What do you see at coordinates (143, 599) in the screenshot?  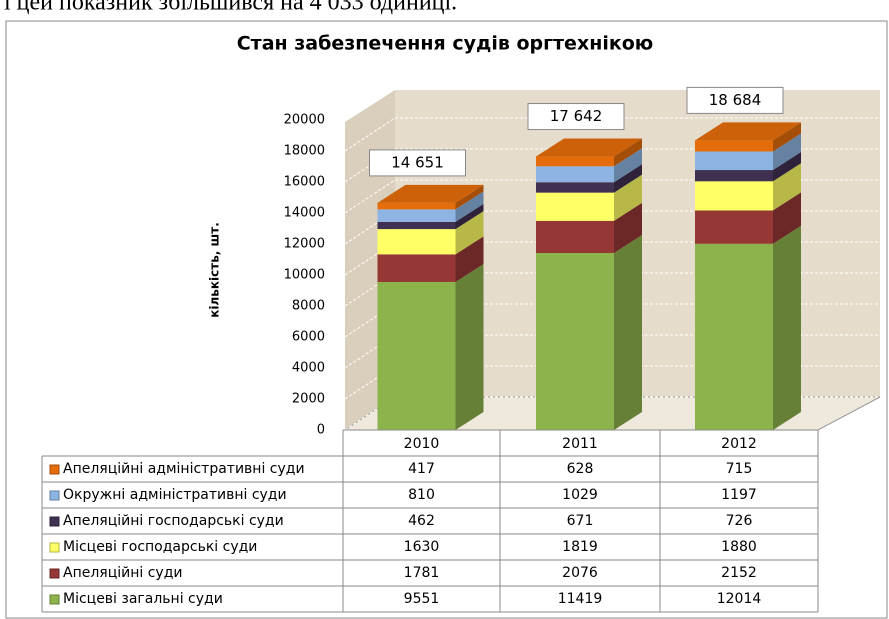 I see `legend-label: Місцеві загальні суди` at bounding box center [143, 599].